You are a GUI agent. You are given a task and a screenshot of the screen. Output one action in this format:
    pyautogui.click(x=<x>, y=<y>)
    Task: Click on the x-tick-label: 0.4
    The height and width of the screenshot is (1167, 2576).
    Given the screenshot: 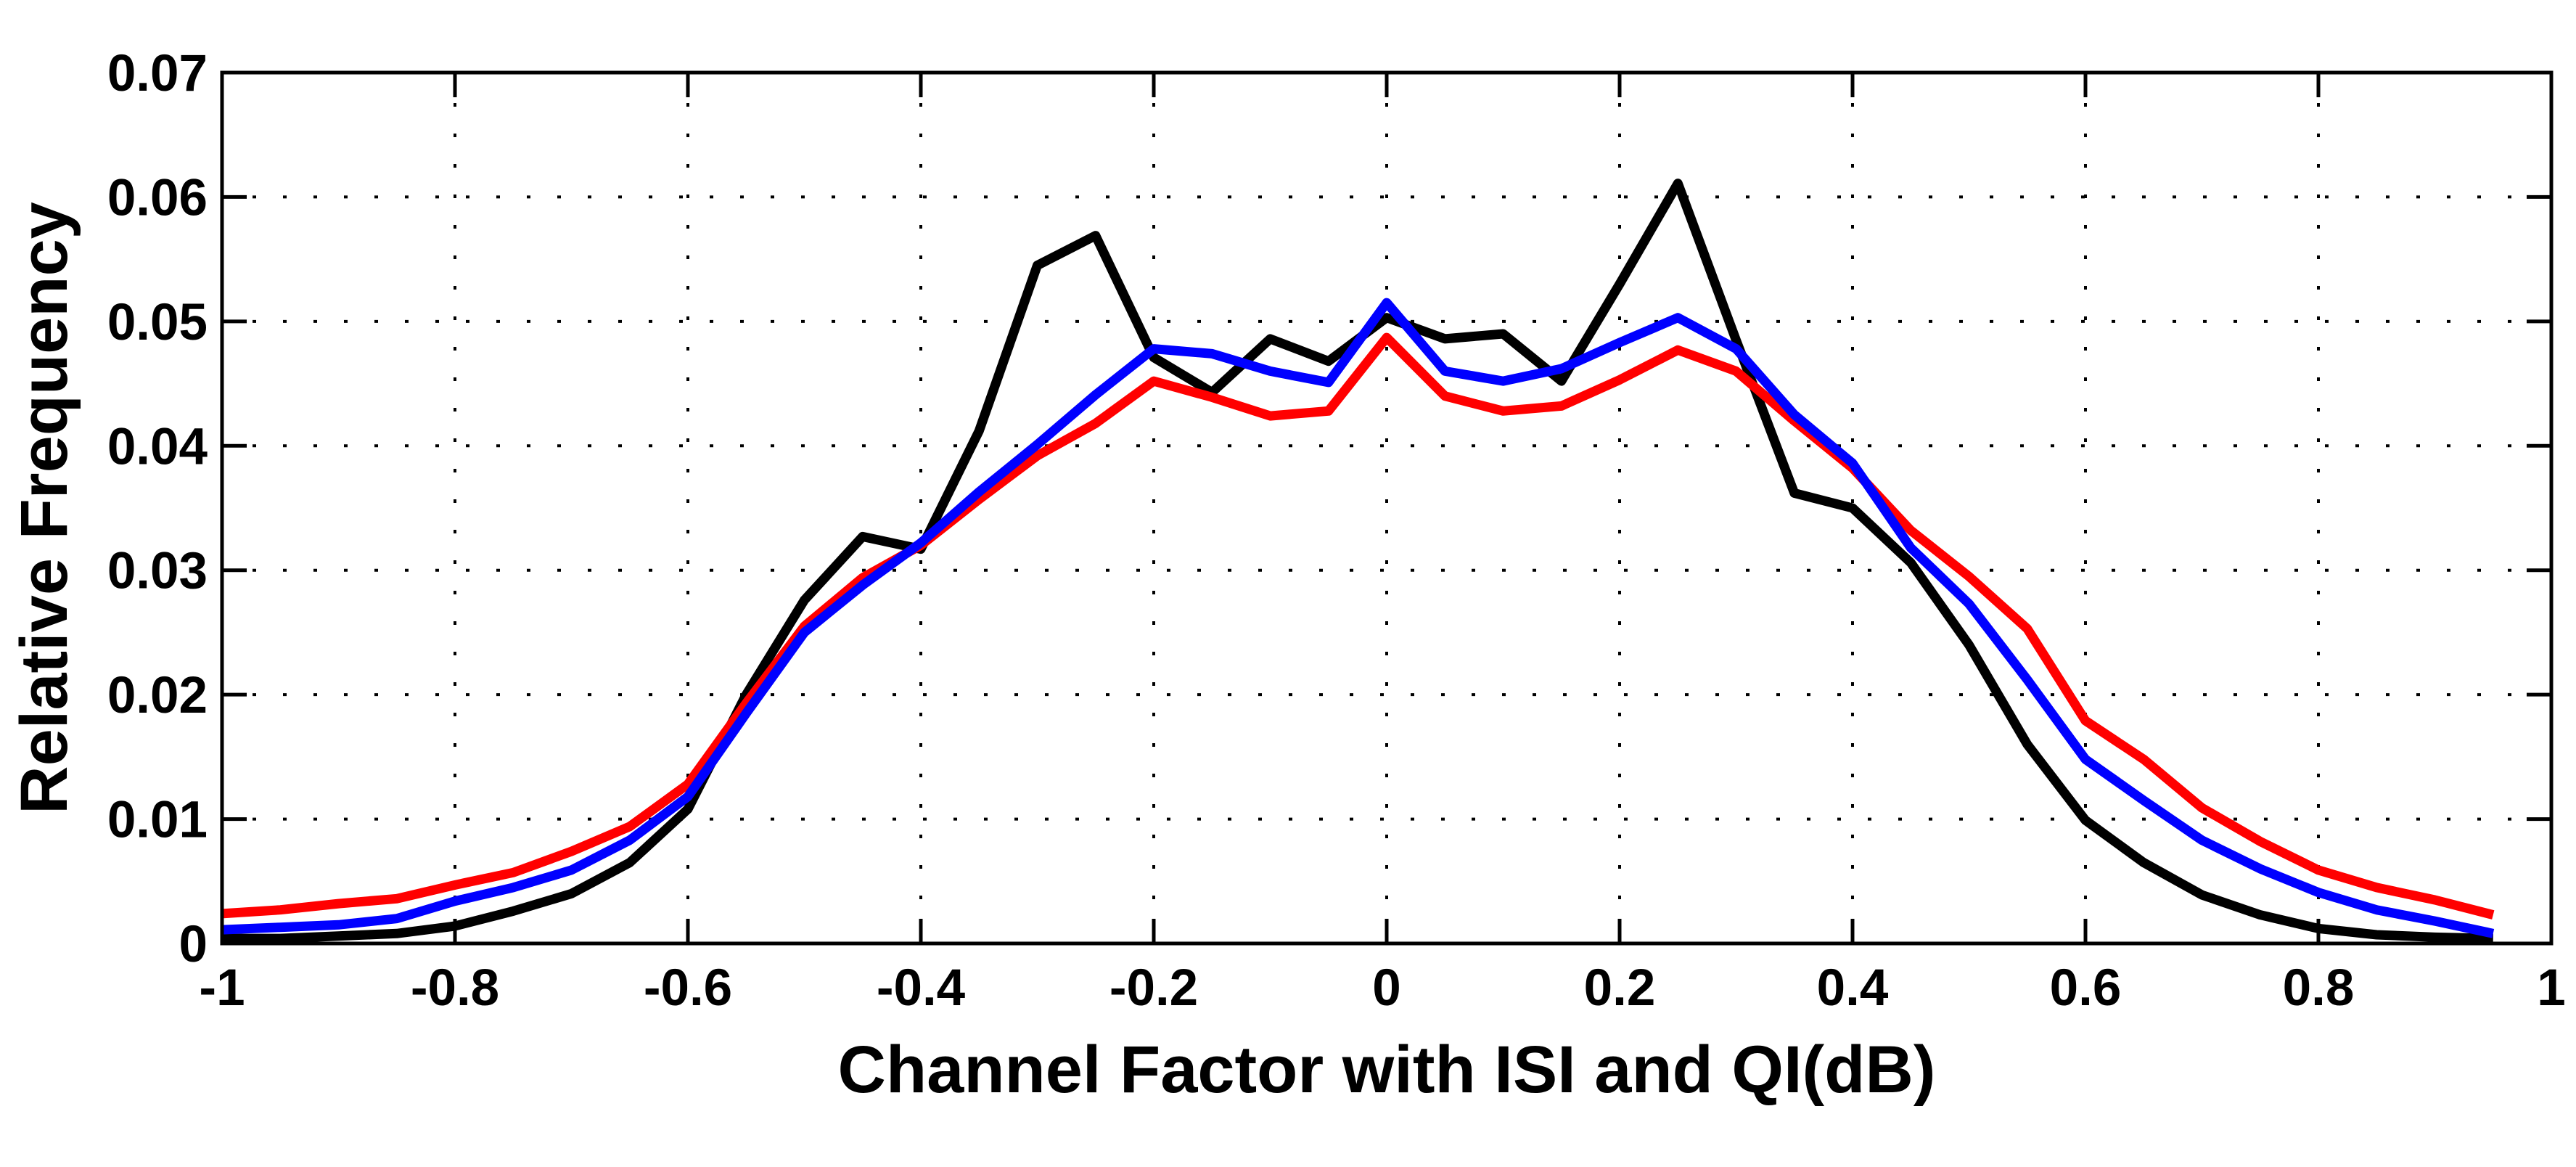 What is the action you would take?
    pyautogui.click(x=1853, y=988)
    